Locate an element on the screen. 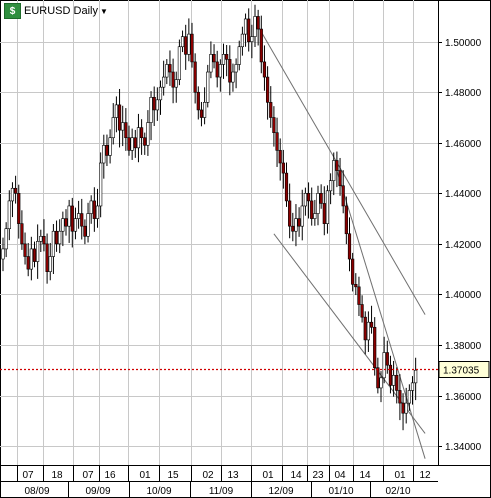 This screenshot has width=491, height=498. y-tick-label-7: 1.48000 is located at coordinates (463, 93).